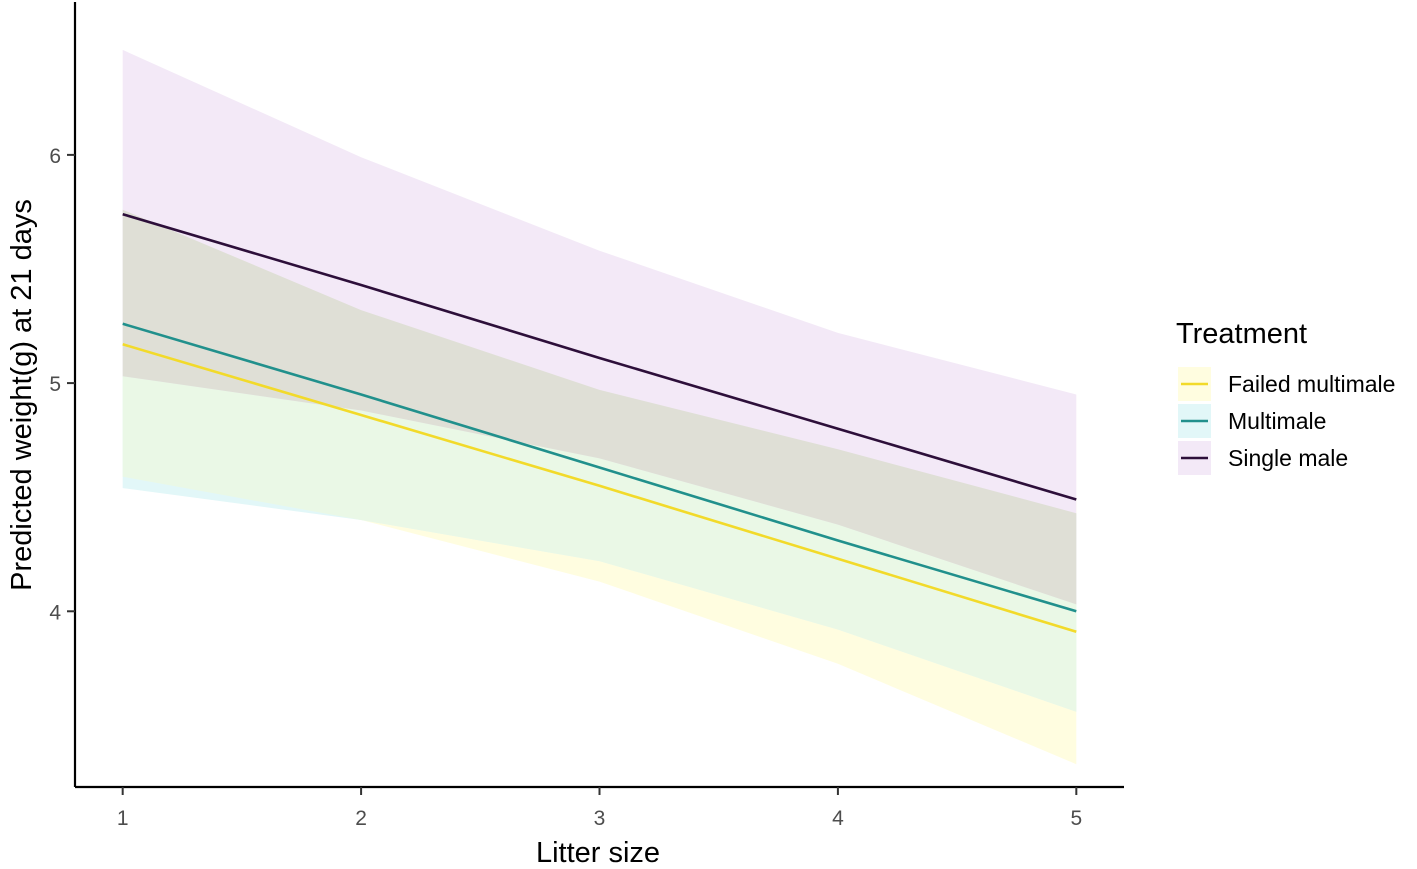  What do you see at coordinates (838, 818) in the screenshot?
I see `x-tick-label: 4` at bounding box center [838, 818].